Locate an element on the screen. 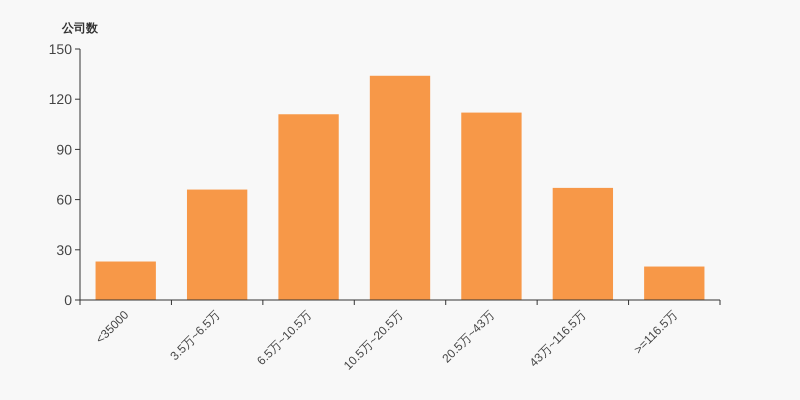 This screenshot has height=400, width=800. y-tick-label: 60 is located at coordinates (64, 200).